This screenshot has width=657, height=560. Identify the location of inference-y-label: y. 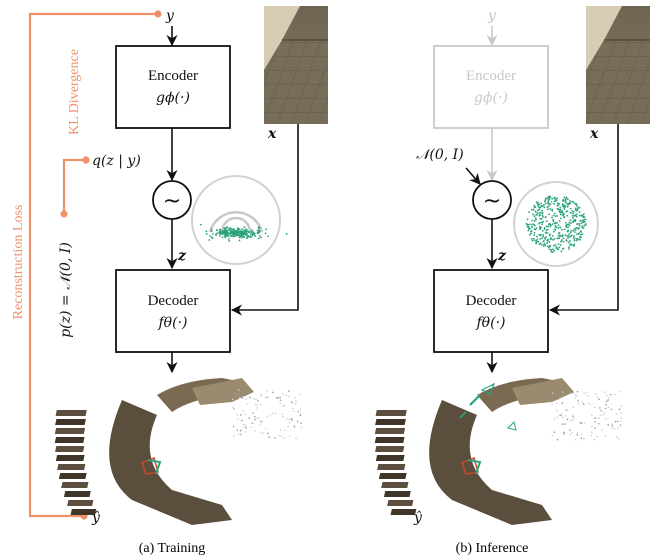
(492, 16).